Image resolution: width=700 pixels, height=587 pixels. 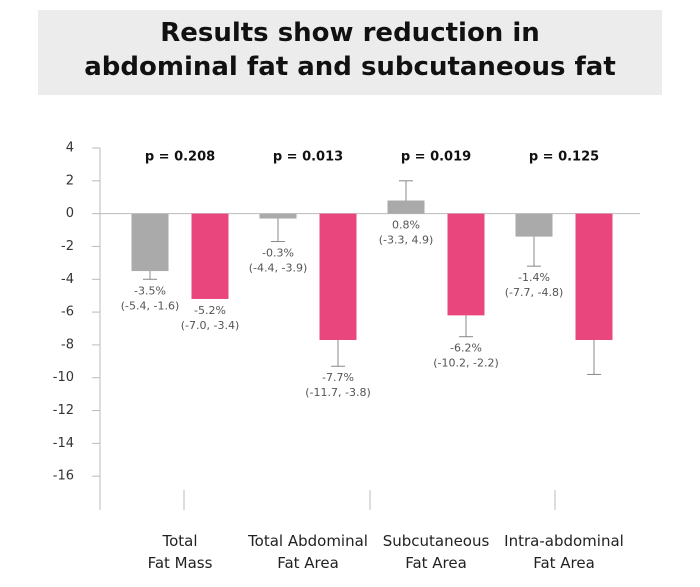 What do you see at coordinates (67, 279) in the screenshot?
I see `y-tick-label: -4` at bounding box center [67, 279].